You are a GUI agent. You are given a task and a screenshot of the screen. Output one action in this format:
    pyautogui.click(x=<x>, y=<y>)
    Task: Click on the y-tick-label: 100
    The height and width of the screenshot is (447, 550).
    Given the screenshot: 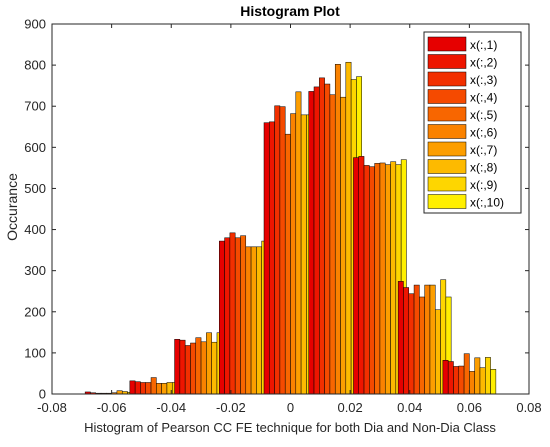 What is the action you would take?
    pyautogui.click(x=35, y=352)
    